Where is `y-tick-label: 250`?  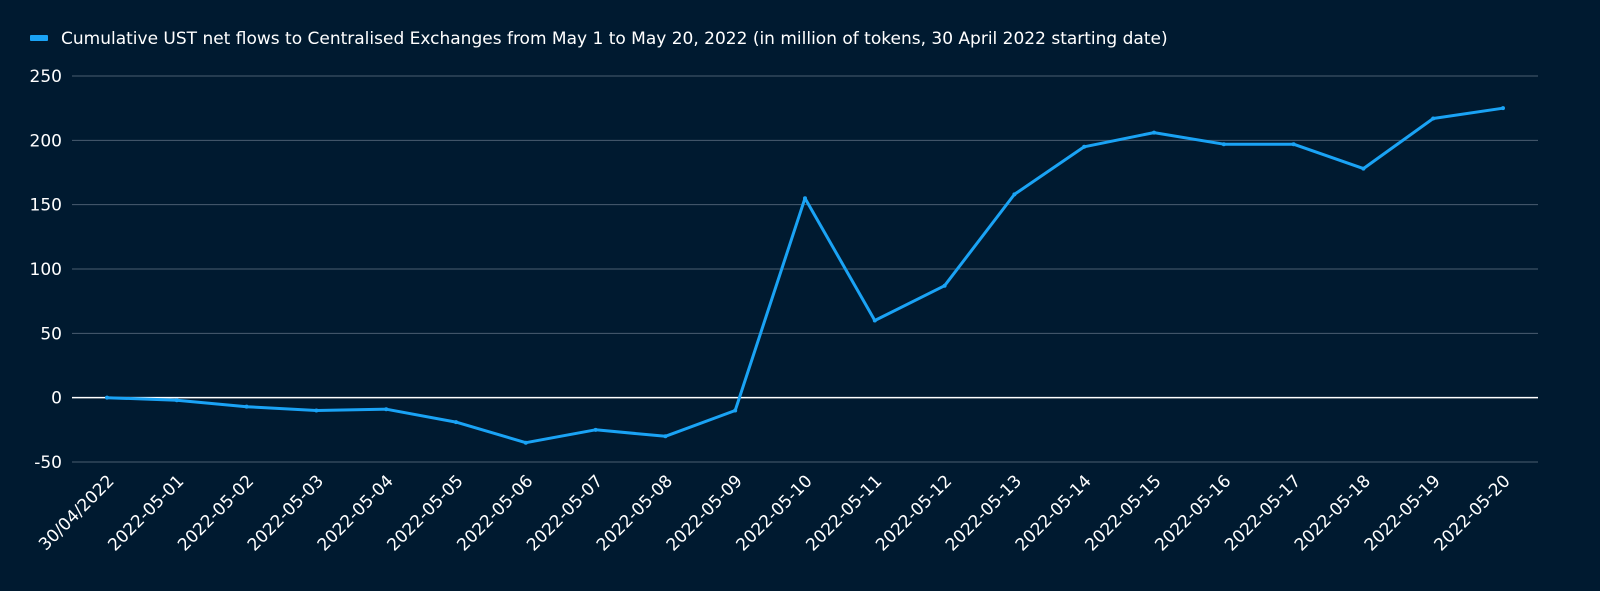 y-tick-label: 250 is located at coordinates (46, 77).